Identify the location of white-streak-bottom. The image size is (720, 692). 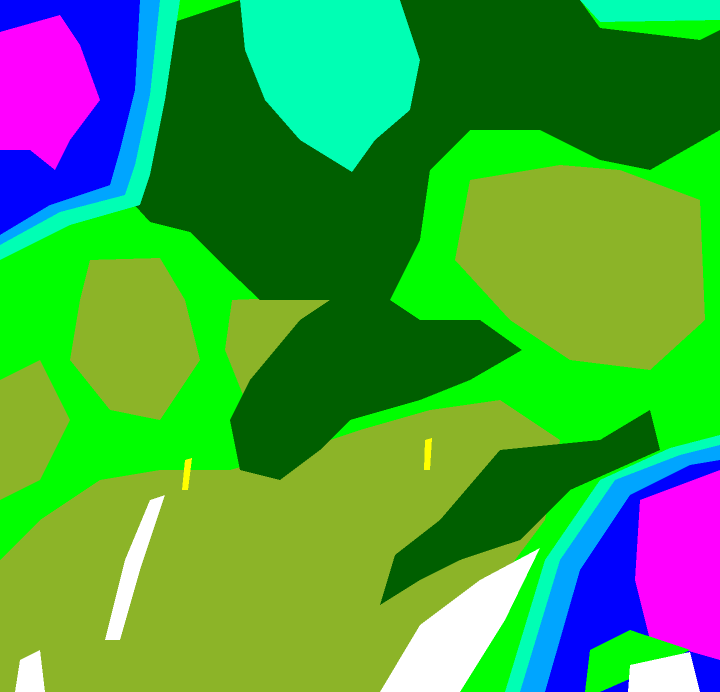
(460, 620).